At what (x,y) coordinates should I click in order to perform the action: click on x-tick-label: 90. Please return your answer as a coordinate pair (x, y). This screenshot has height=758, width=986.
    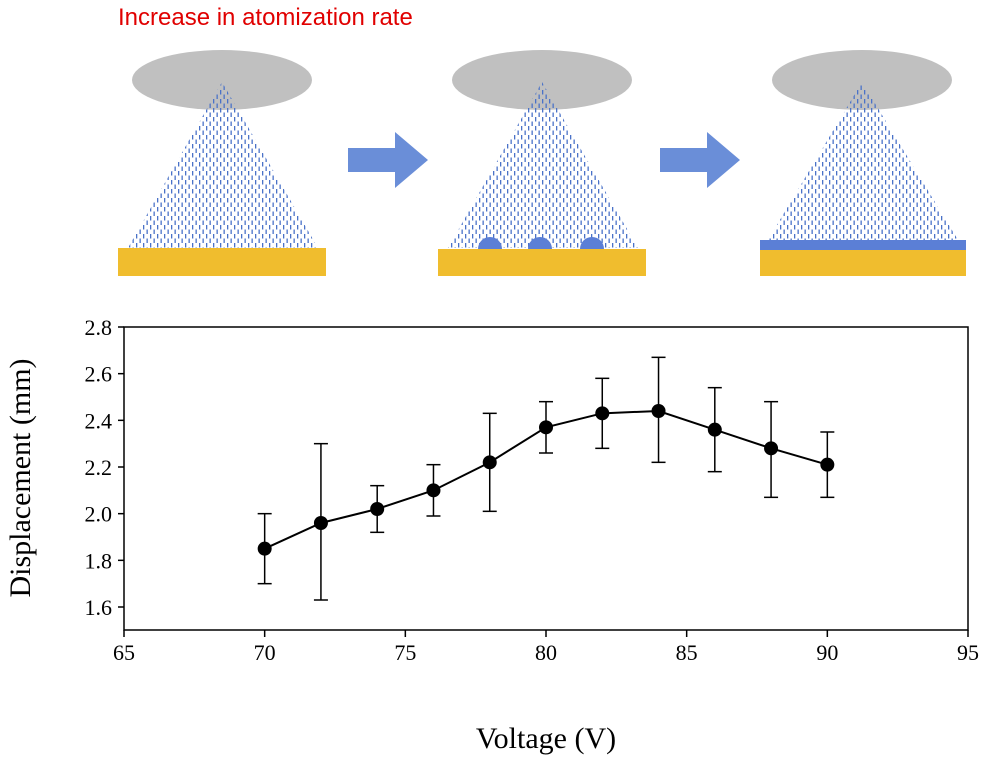
    Looking at the image, I should click on (827, 652).